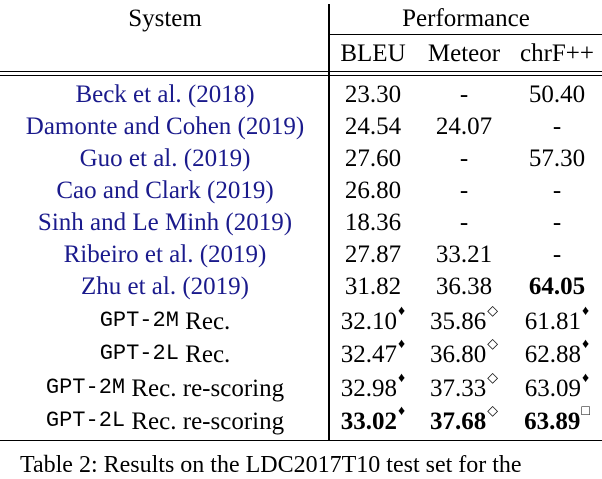 The image size is (602, 479). I want to click on header-performance: Performance, so click(466, 18).